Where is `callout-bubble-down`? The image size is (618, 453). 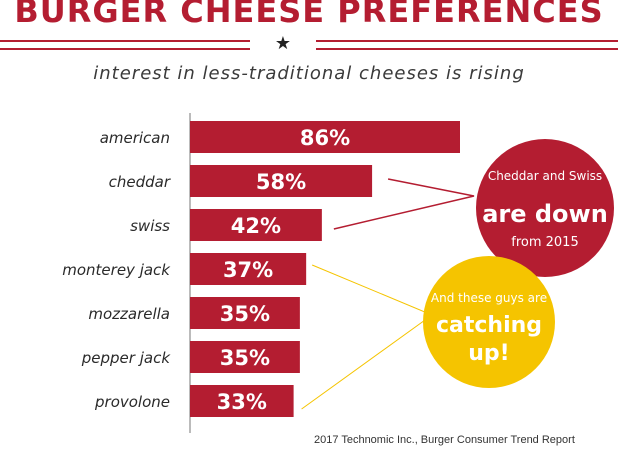
callout-bubble-down is located at coordinates (545, 208).